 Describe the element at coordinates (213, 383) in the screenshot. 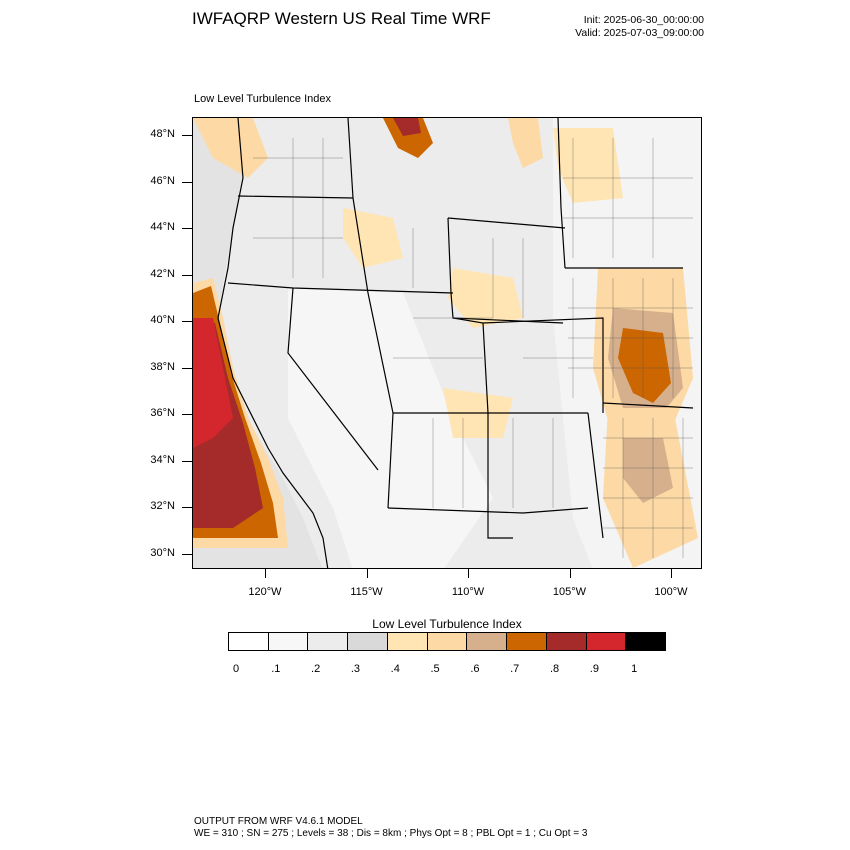

I see `offshore-band-red` at that location.